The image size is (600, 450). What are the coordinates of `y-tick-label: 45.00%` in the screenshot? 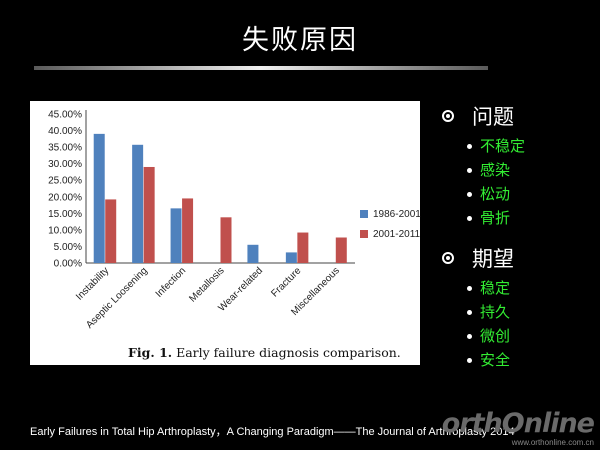 It's located at (65, 115).